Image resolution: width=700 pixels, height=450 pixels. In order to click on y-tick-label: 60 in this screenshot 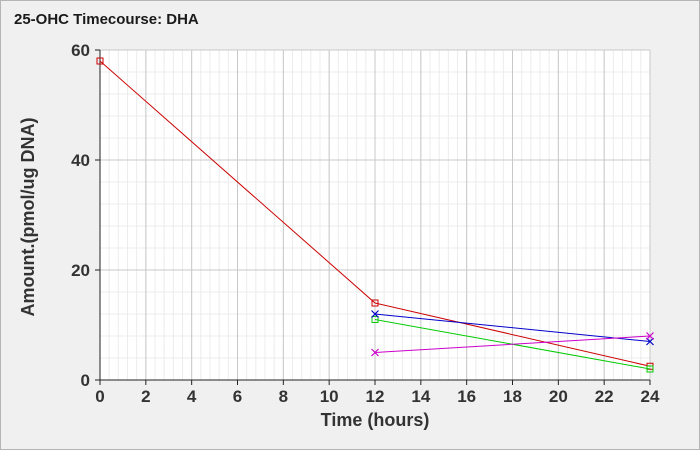, I will do `click(80, 50)`.